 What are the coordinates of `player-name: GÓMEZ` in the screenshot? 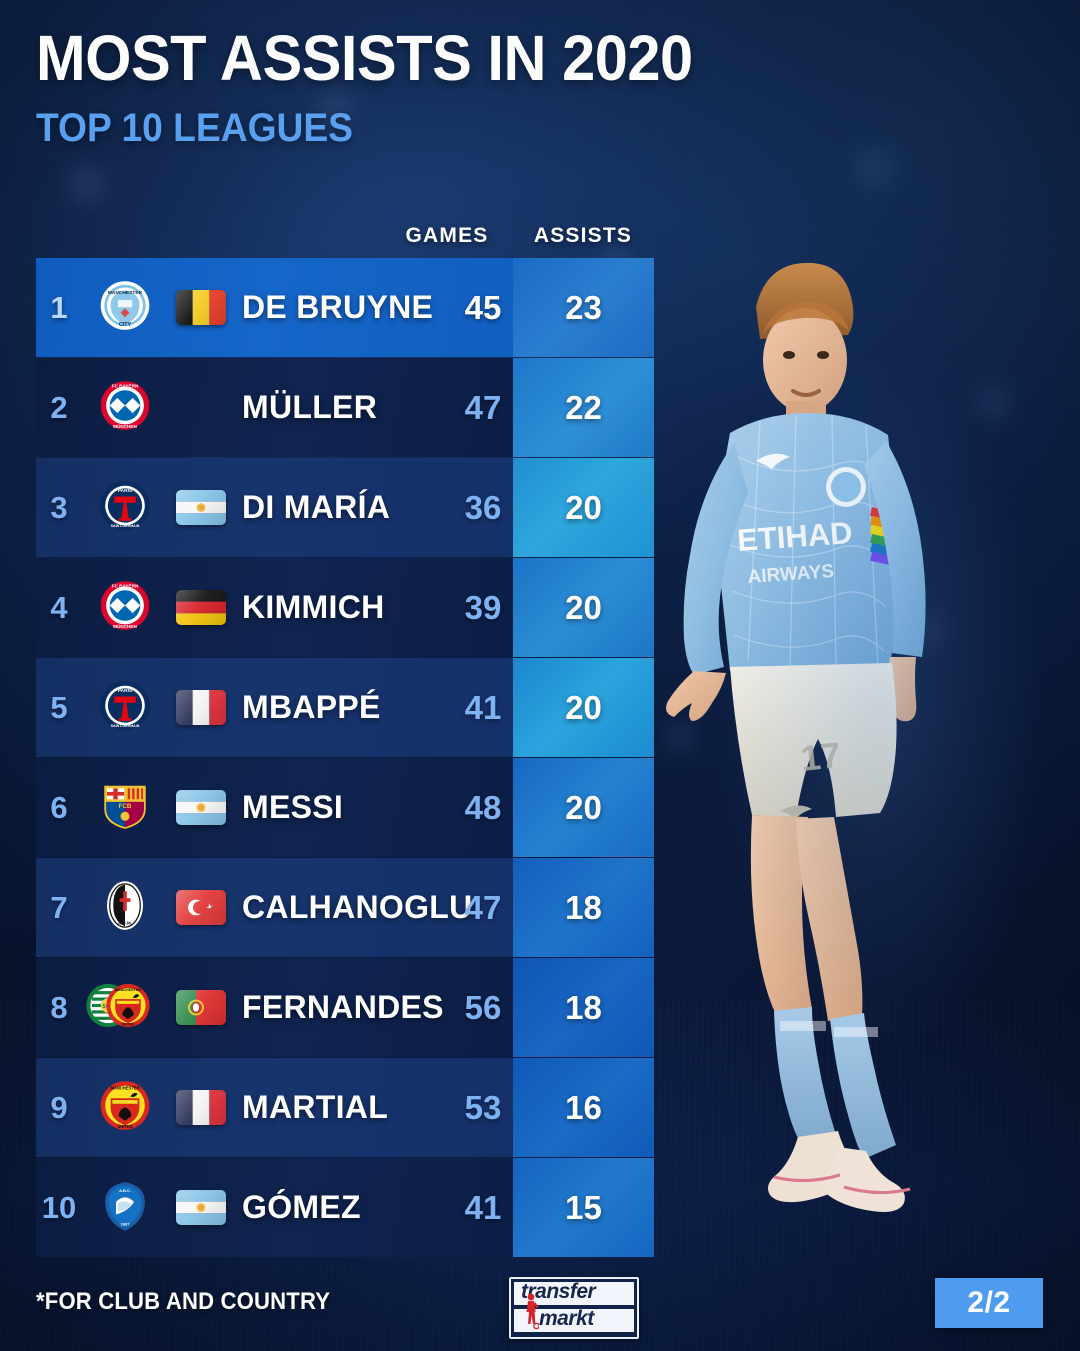 It's located at (301, 1207).